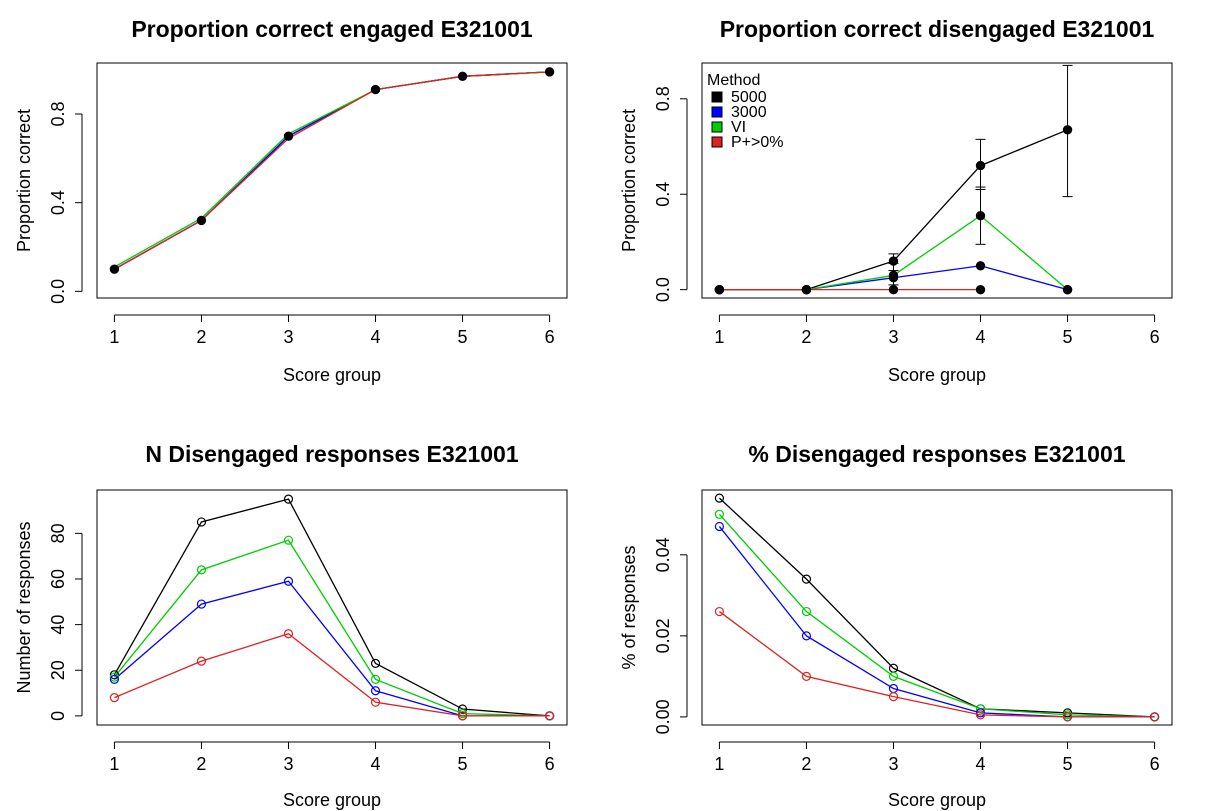  What do you see at coordinates (629, 607) in the screenshot?
I see `y-axis-label: % of responses` at bounding box center [629, 607].